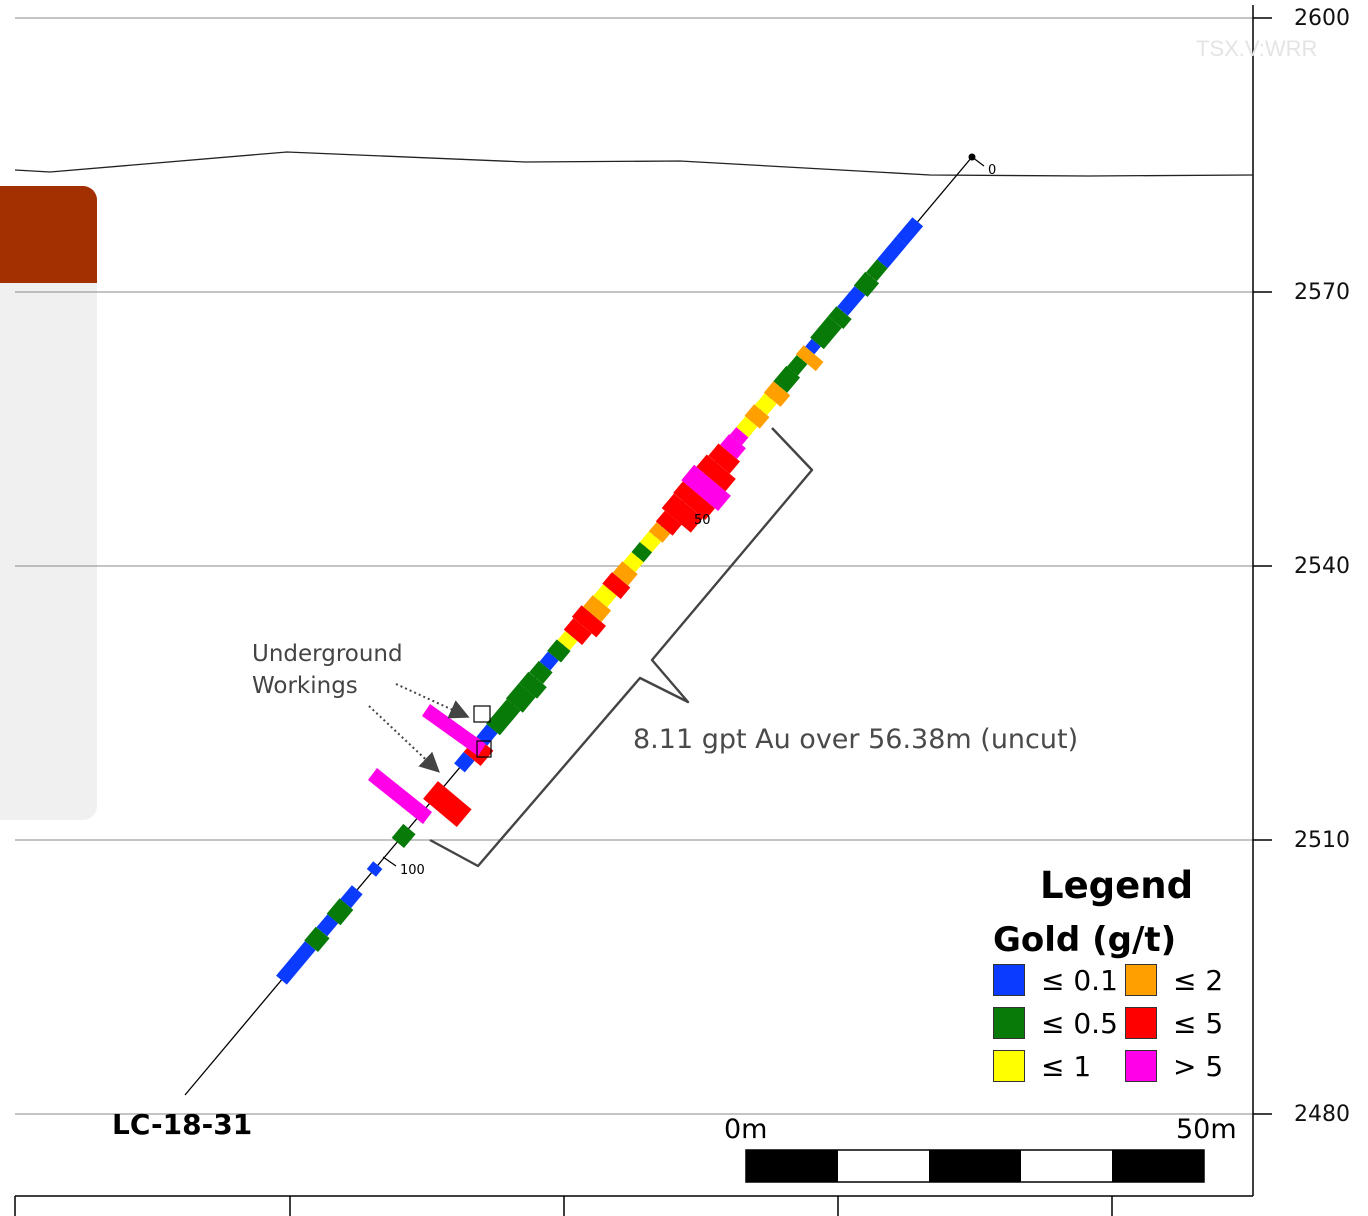 Image resolution: width=1368 pixels, height=1216 pixels. What do you see at coordinates (1085, 940) in the screenshot?
I see `legend-subtitle: Gold (g/t)` at bounding box center [1085, 940].